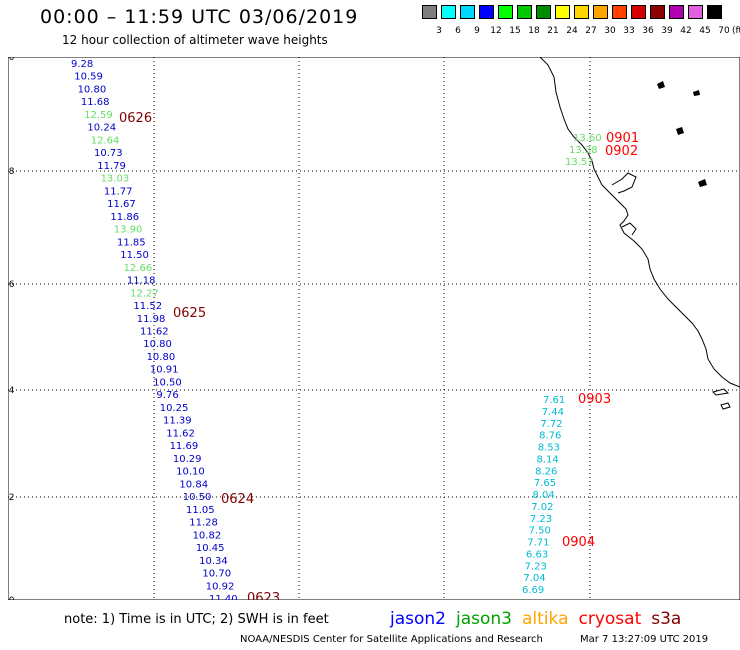 This screenshot has height=650, width=740. What do you see at coordinates (189, 313) in the screenshot?
I see `track-time-label: 0625` at bounding box center [189, 313].